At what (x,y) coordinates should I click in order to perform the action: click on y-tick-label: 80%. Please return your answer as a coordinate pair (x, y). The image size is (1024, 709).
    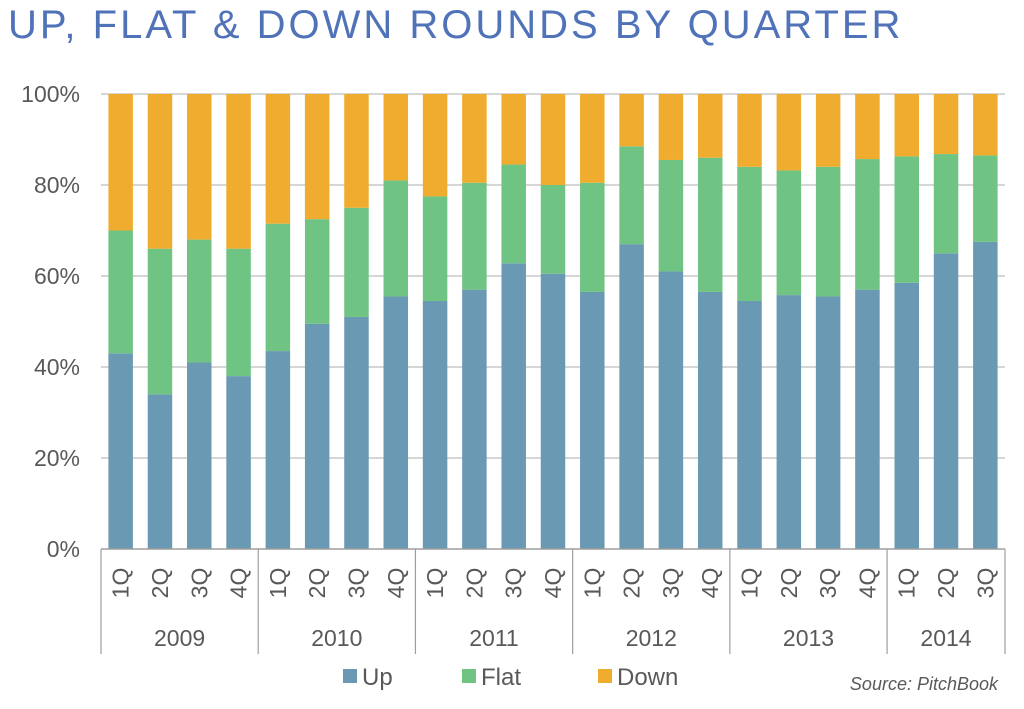
    Looking at the image, I should click on (57, 185).